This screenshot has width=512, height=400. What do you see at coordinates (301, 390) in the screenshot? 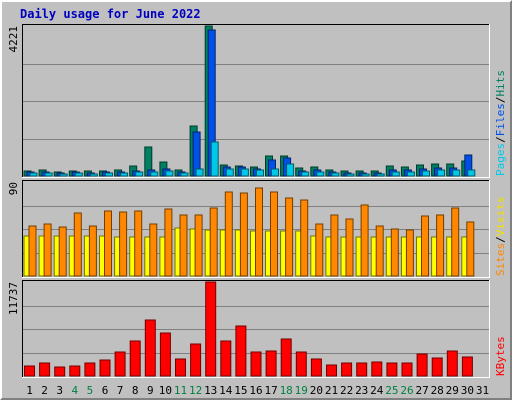
I see `x-tick-label-day-19: 19` at bounding box center [301, 390].